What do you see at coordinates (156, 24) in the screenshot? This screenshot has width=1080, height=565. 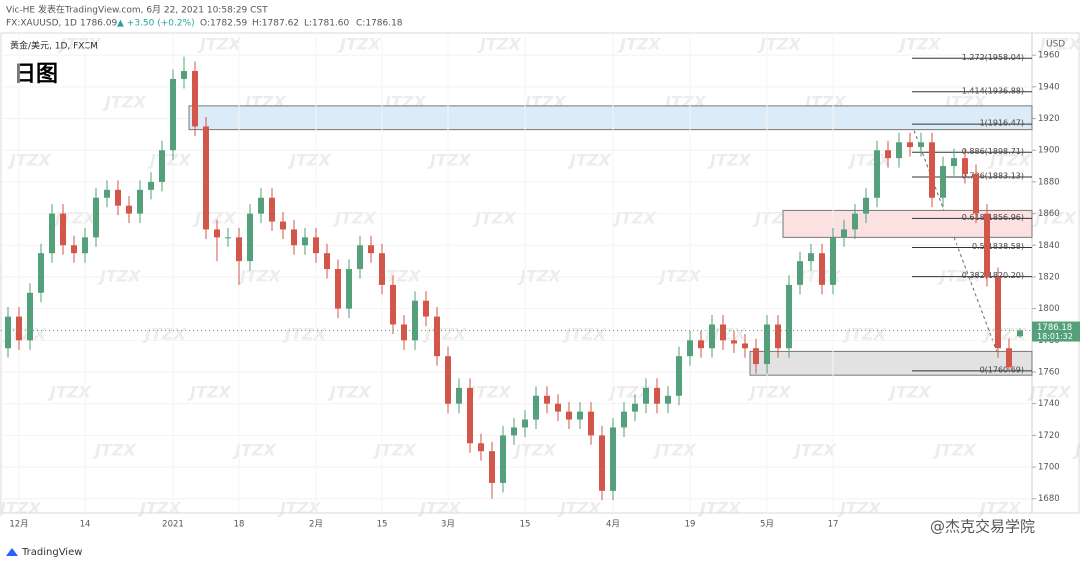 I see `change: ▲ +3.50 (+0.2%)` at bounding box center [156, 24].